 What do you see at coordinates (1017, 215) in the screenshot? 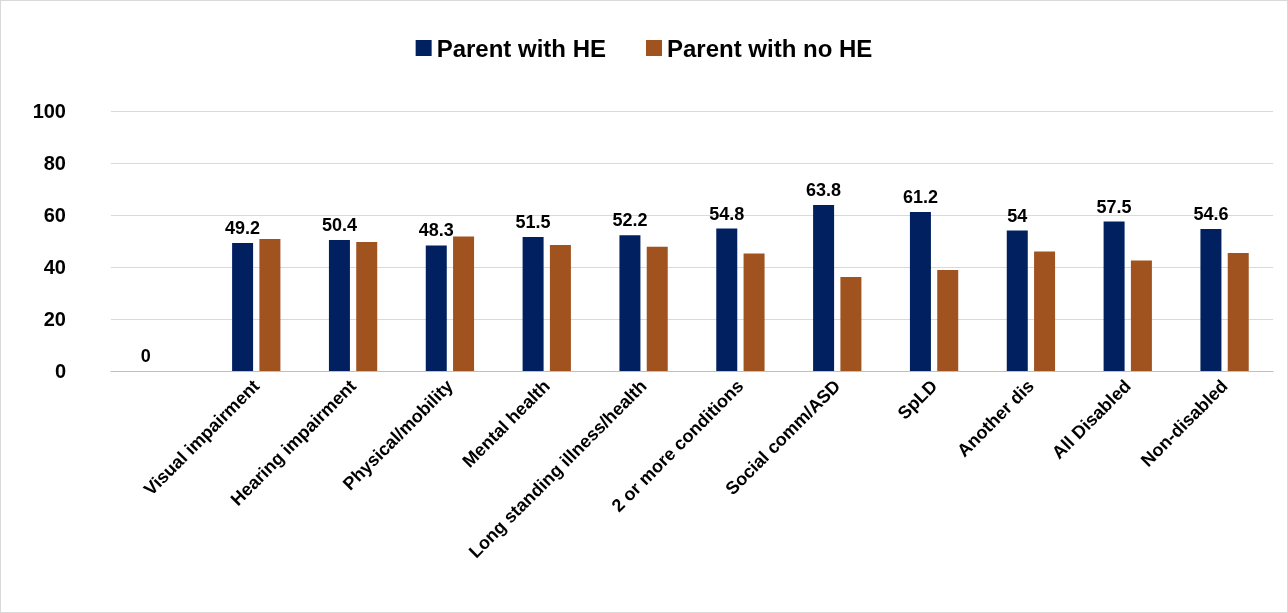
I see `data-label: 54` at bounding box center [1017, 215].